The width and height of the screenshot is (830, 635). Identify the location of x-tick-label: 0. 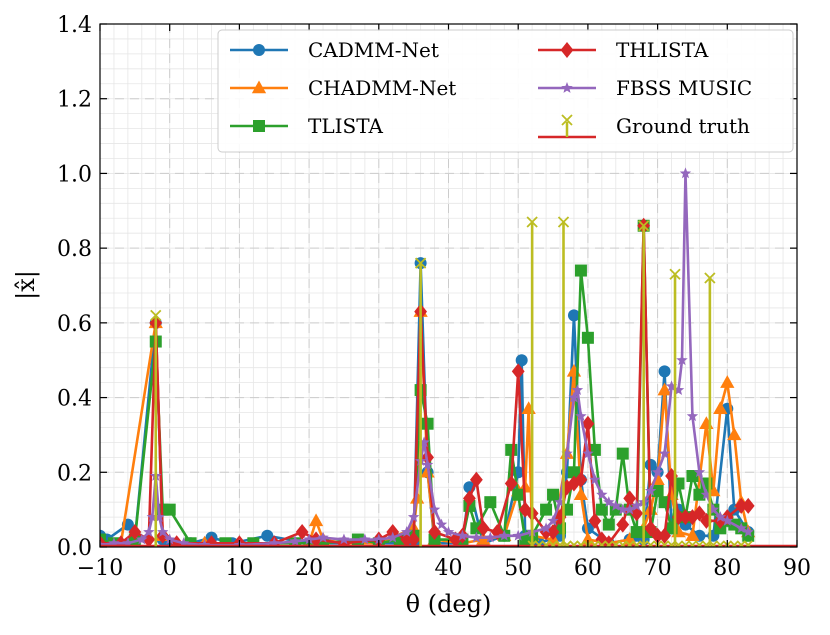
(170, 568).